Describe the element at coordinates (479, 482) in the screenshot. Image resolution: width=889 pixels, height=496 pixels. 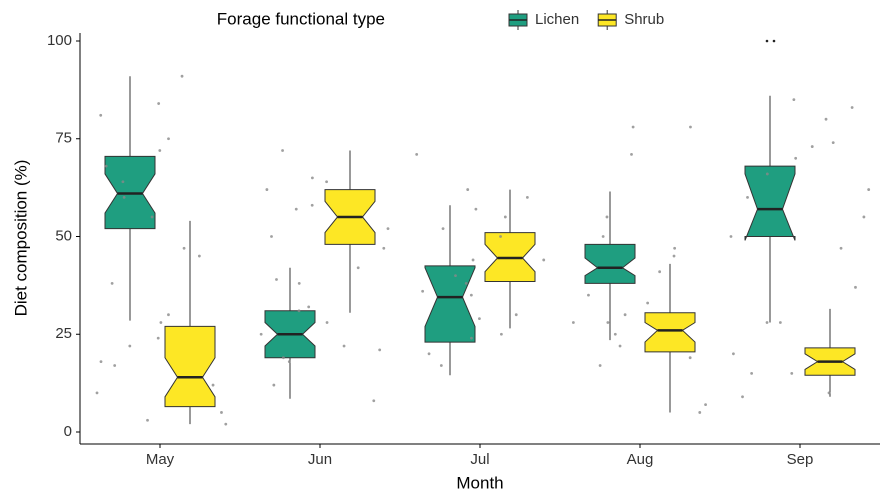
I see `x-axis-title: Month` at that location.